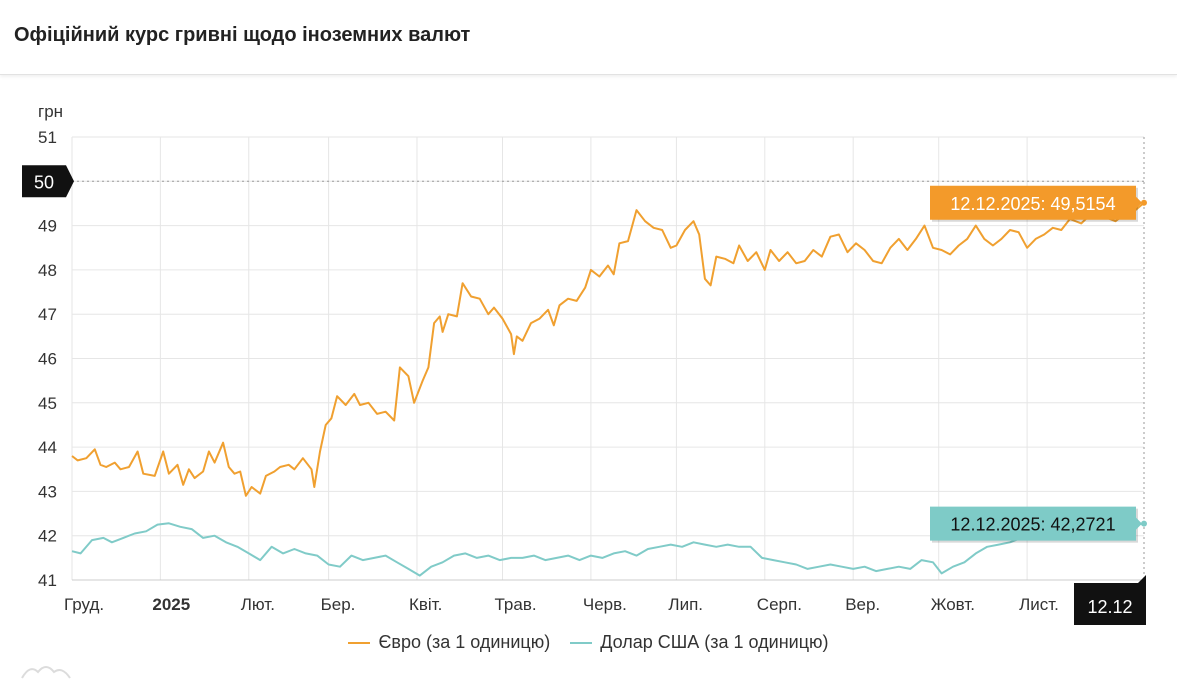  I want to click on crosshair-y-label: 50, so click(44, 182).